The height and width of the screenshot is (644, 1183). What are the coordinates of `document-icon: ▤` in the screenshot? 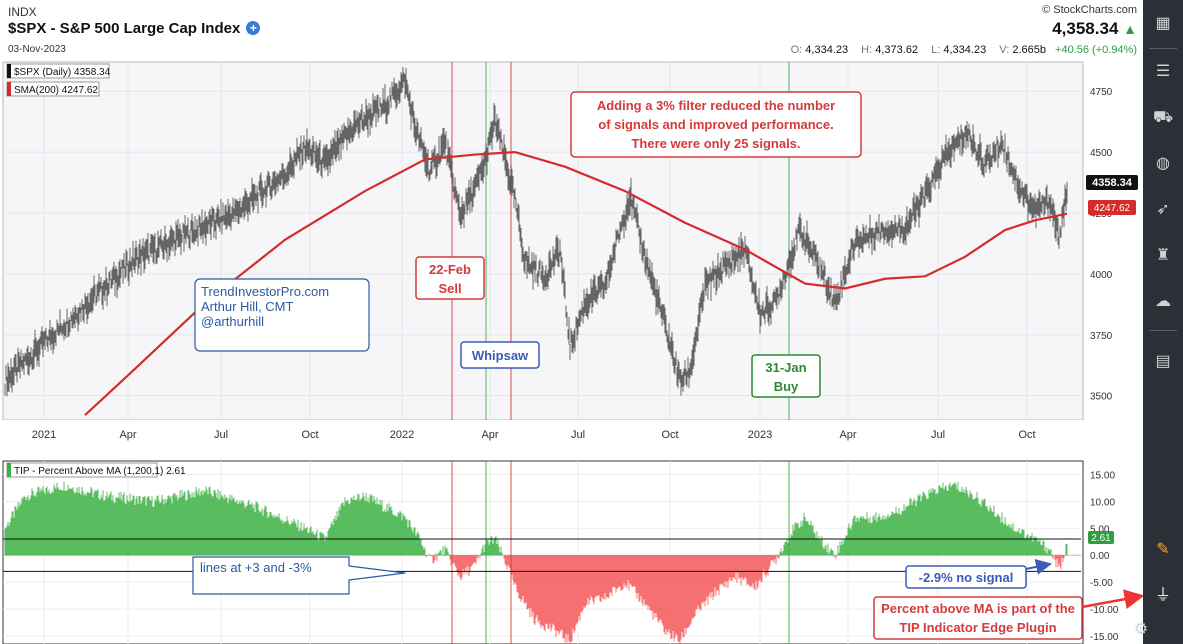 It's located at (1163, 361).